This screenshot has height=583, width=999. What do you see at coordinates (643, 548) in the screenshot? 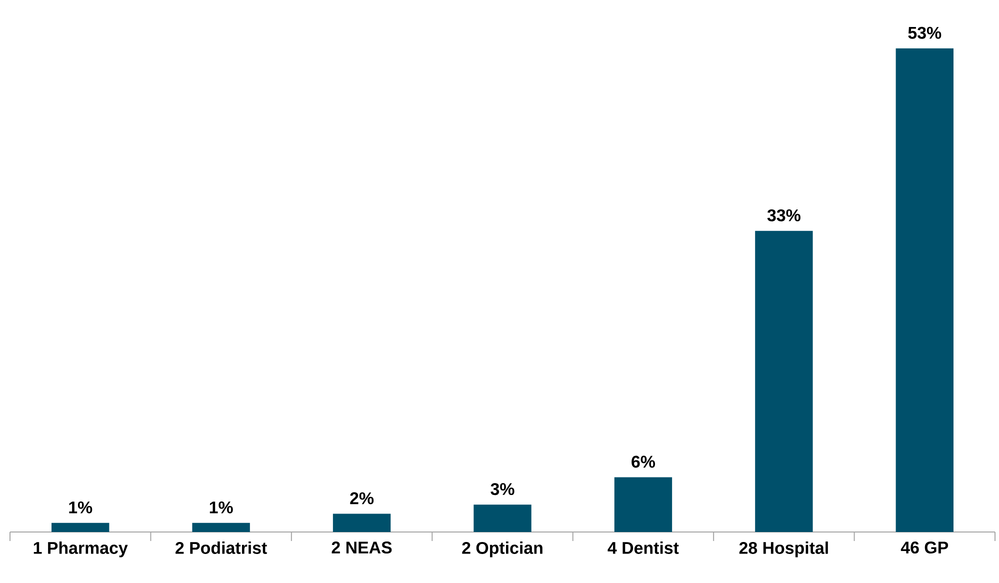
I see `x-tick-label: 4 Dentist` at bounding box center [643, 548].